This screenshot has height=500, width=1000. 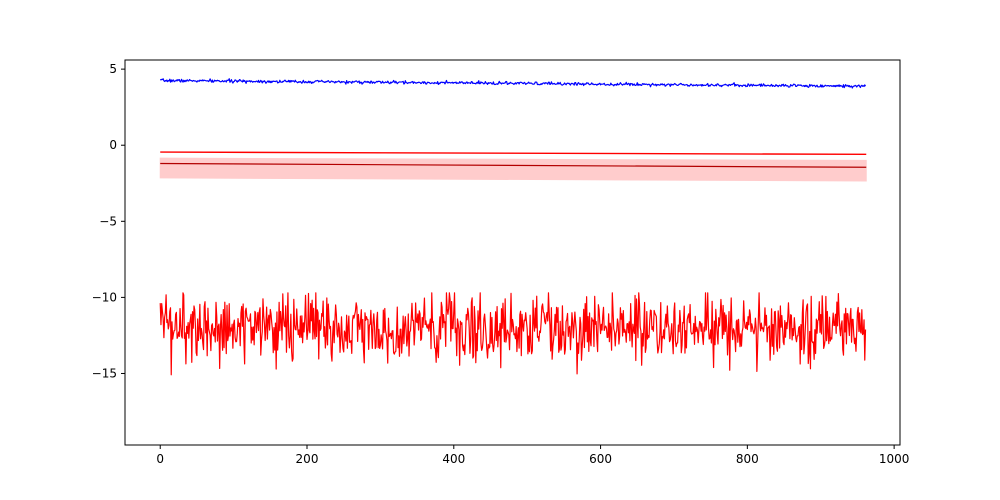 I want to click on x-tick-label-200: 200, so click(x=307, y=459).